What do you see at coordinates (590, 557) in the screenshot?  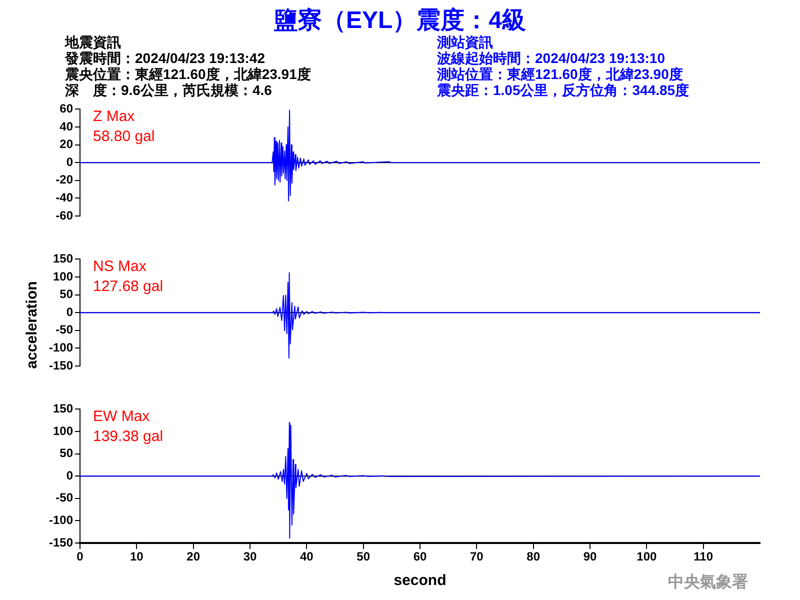 I see `x-tick-label: 90` at bounding box center [590, 557].